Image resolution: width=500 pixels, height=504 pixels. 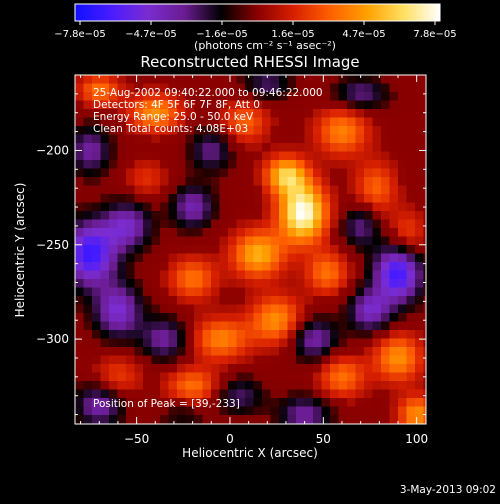 What do you see at coordinates (448, 490) in the screenshot?
I see `footer-timestamp: 3-May-2013 09:02` at bounding box center [448, 490].